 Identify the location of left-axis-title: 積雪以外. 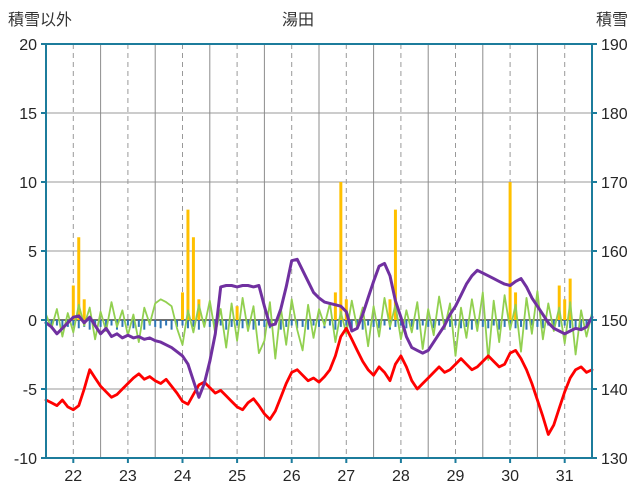
(40, 20).